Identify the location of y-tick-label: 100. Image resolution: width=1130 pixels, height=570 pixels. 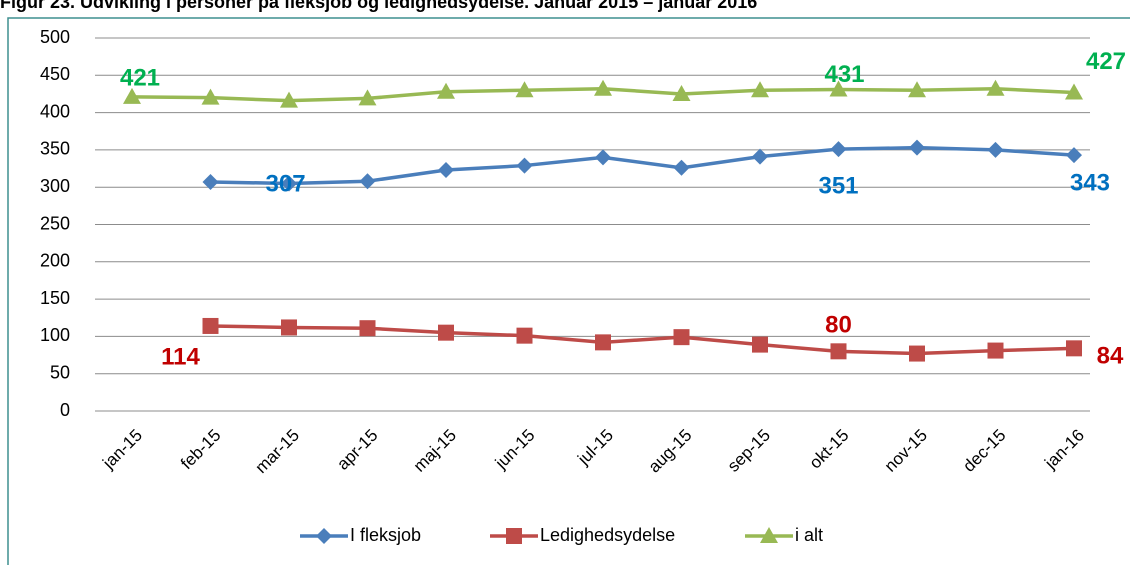
(55, 335).